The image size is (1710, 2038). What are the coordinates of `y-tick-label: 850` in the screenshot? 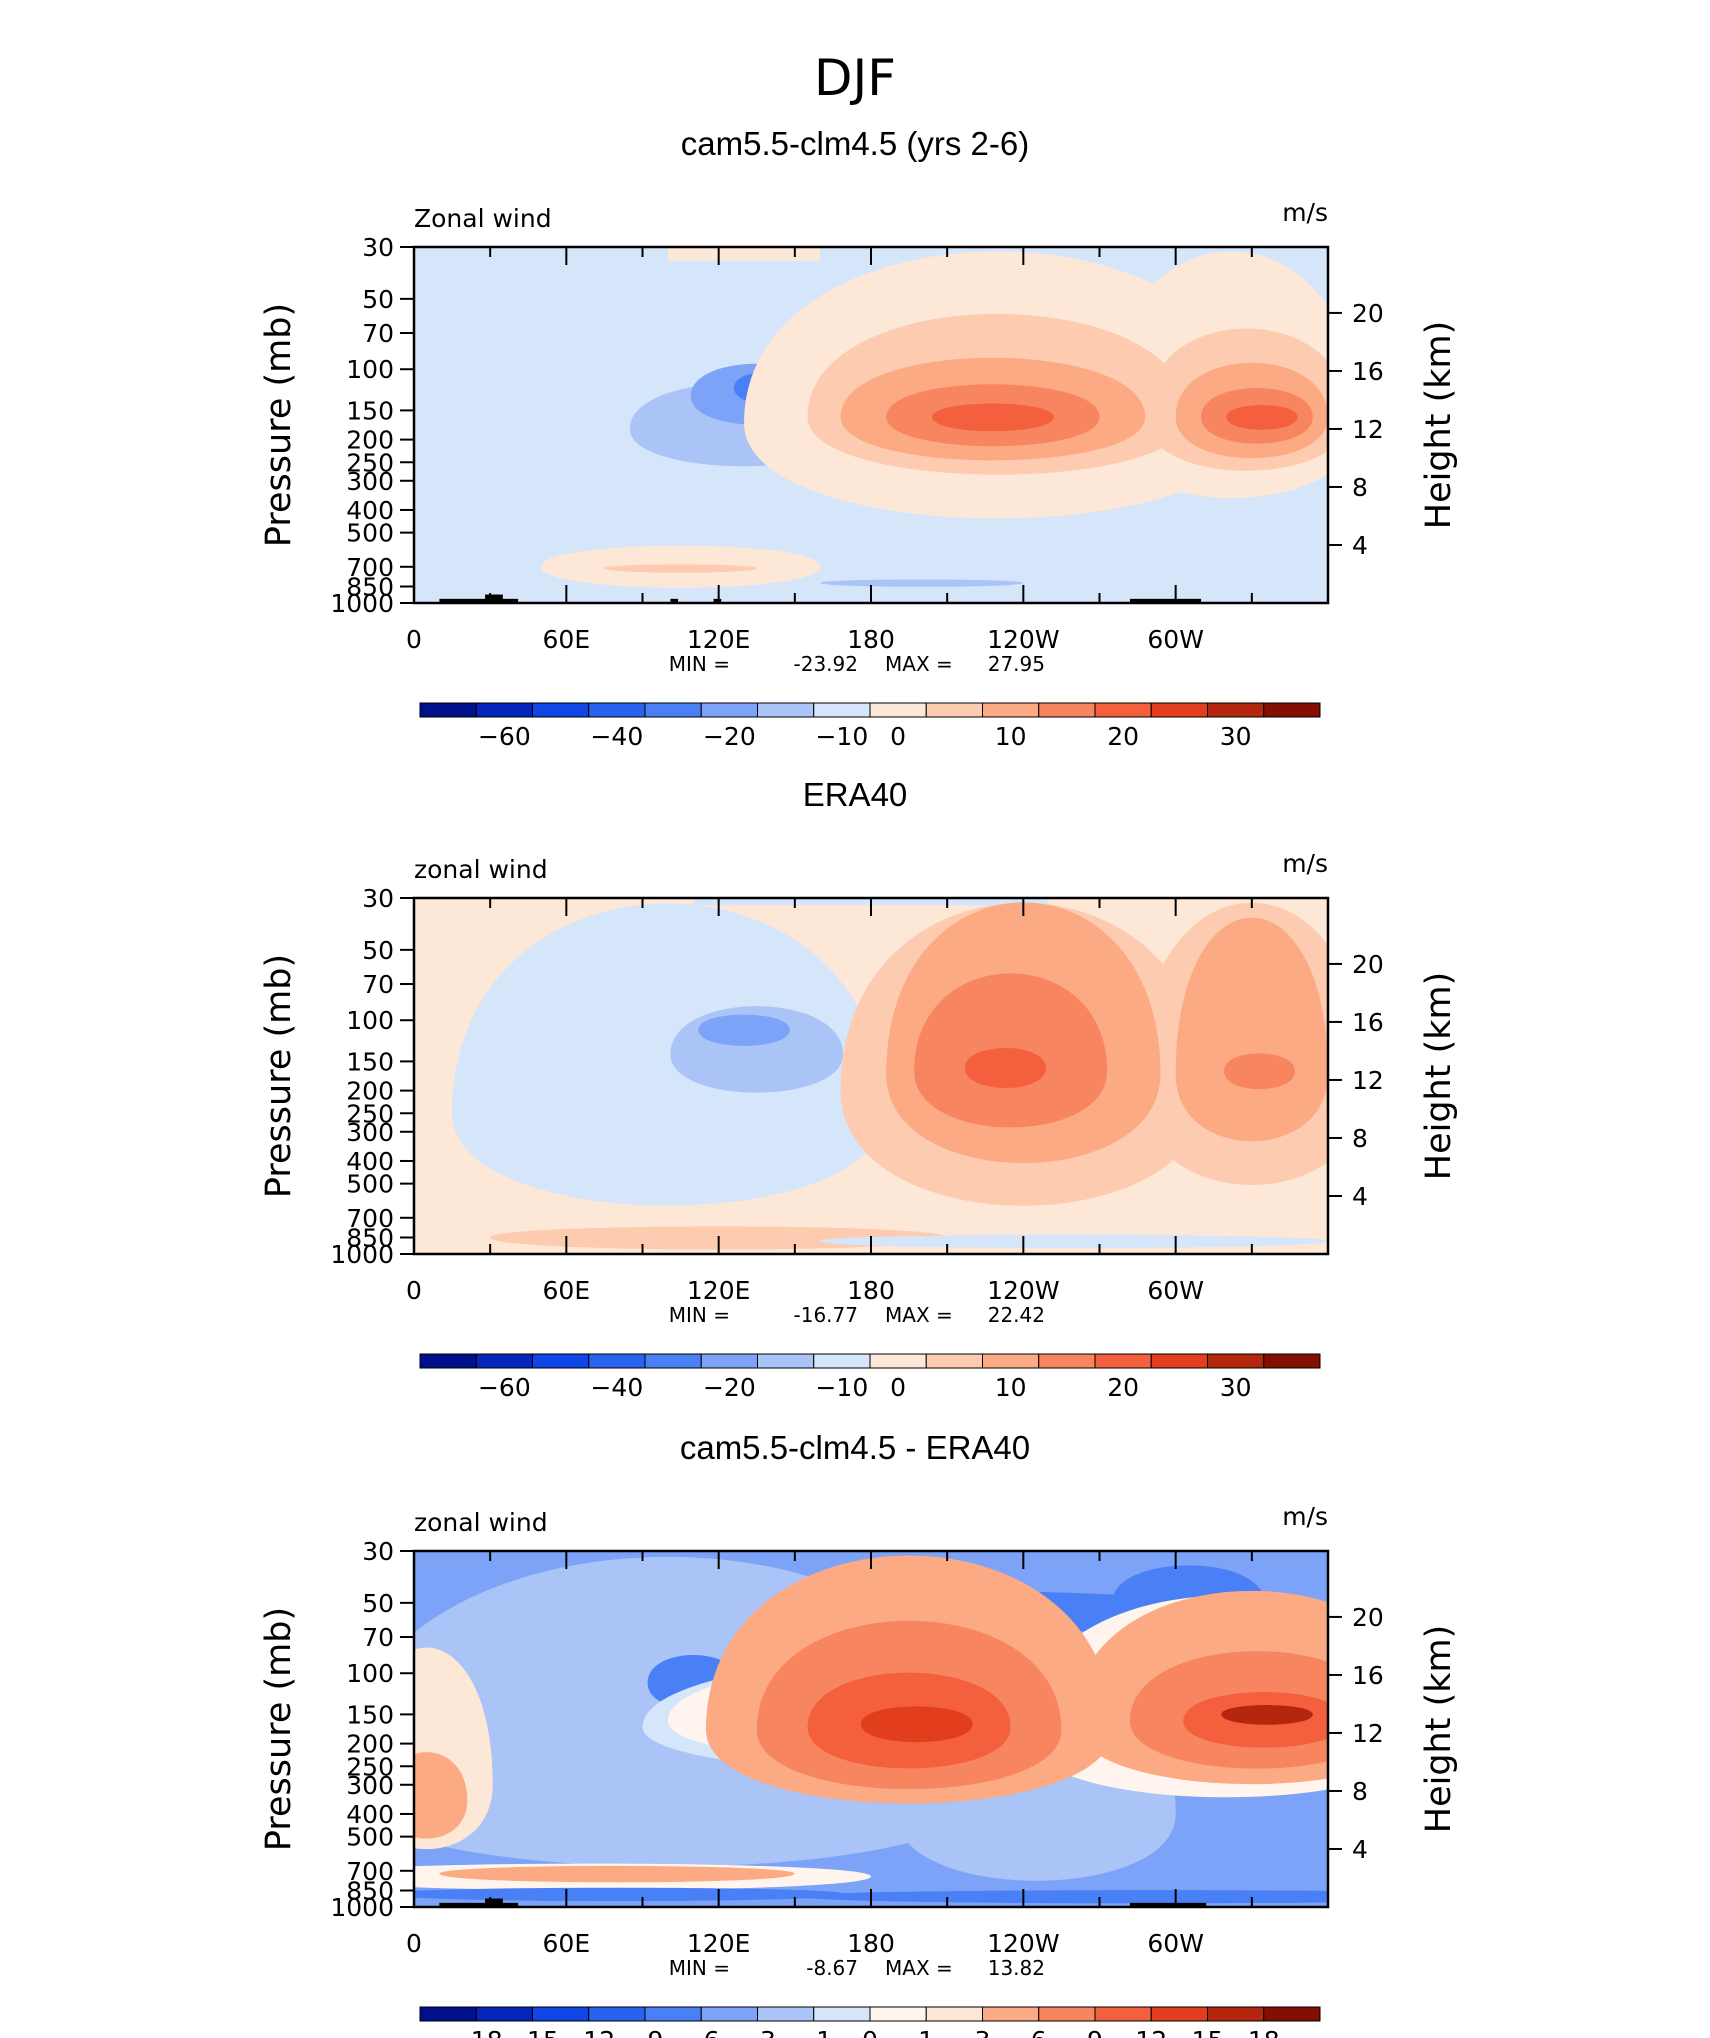 It's located at (370, 1238).